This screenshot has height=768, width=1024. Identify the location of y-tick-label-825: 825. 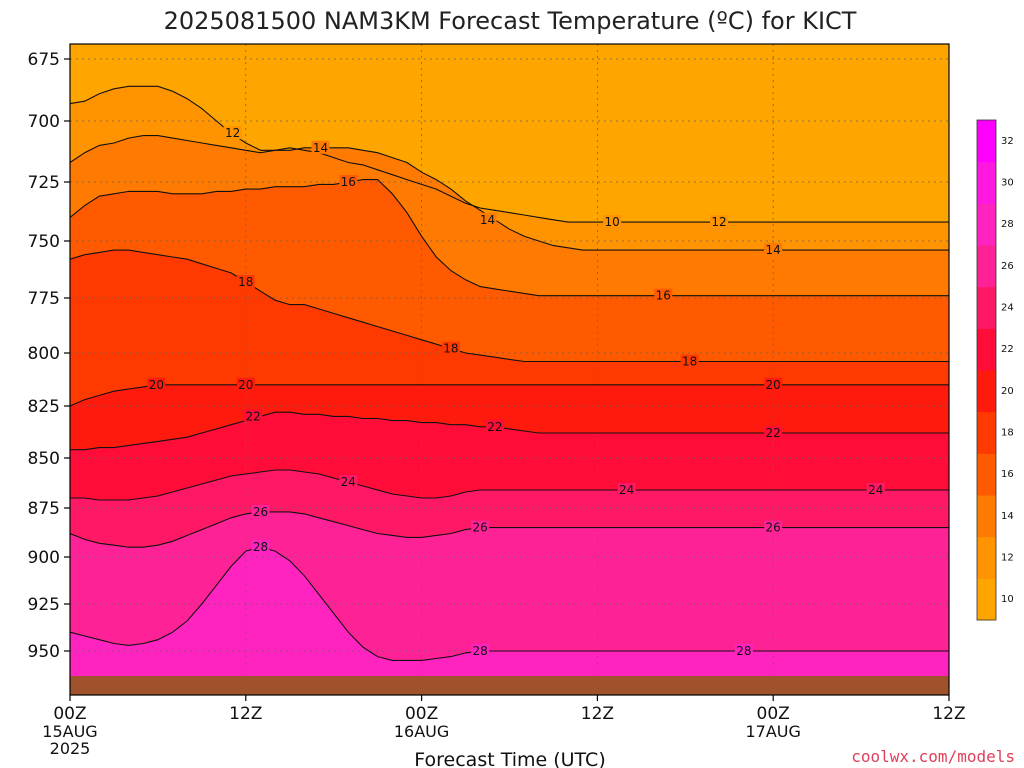
(44, 407).